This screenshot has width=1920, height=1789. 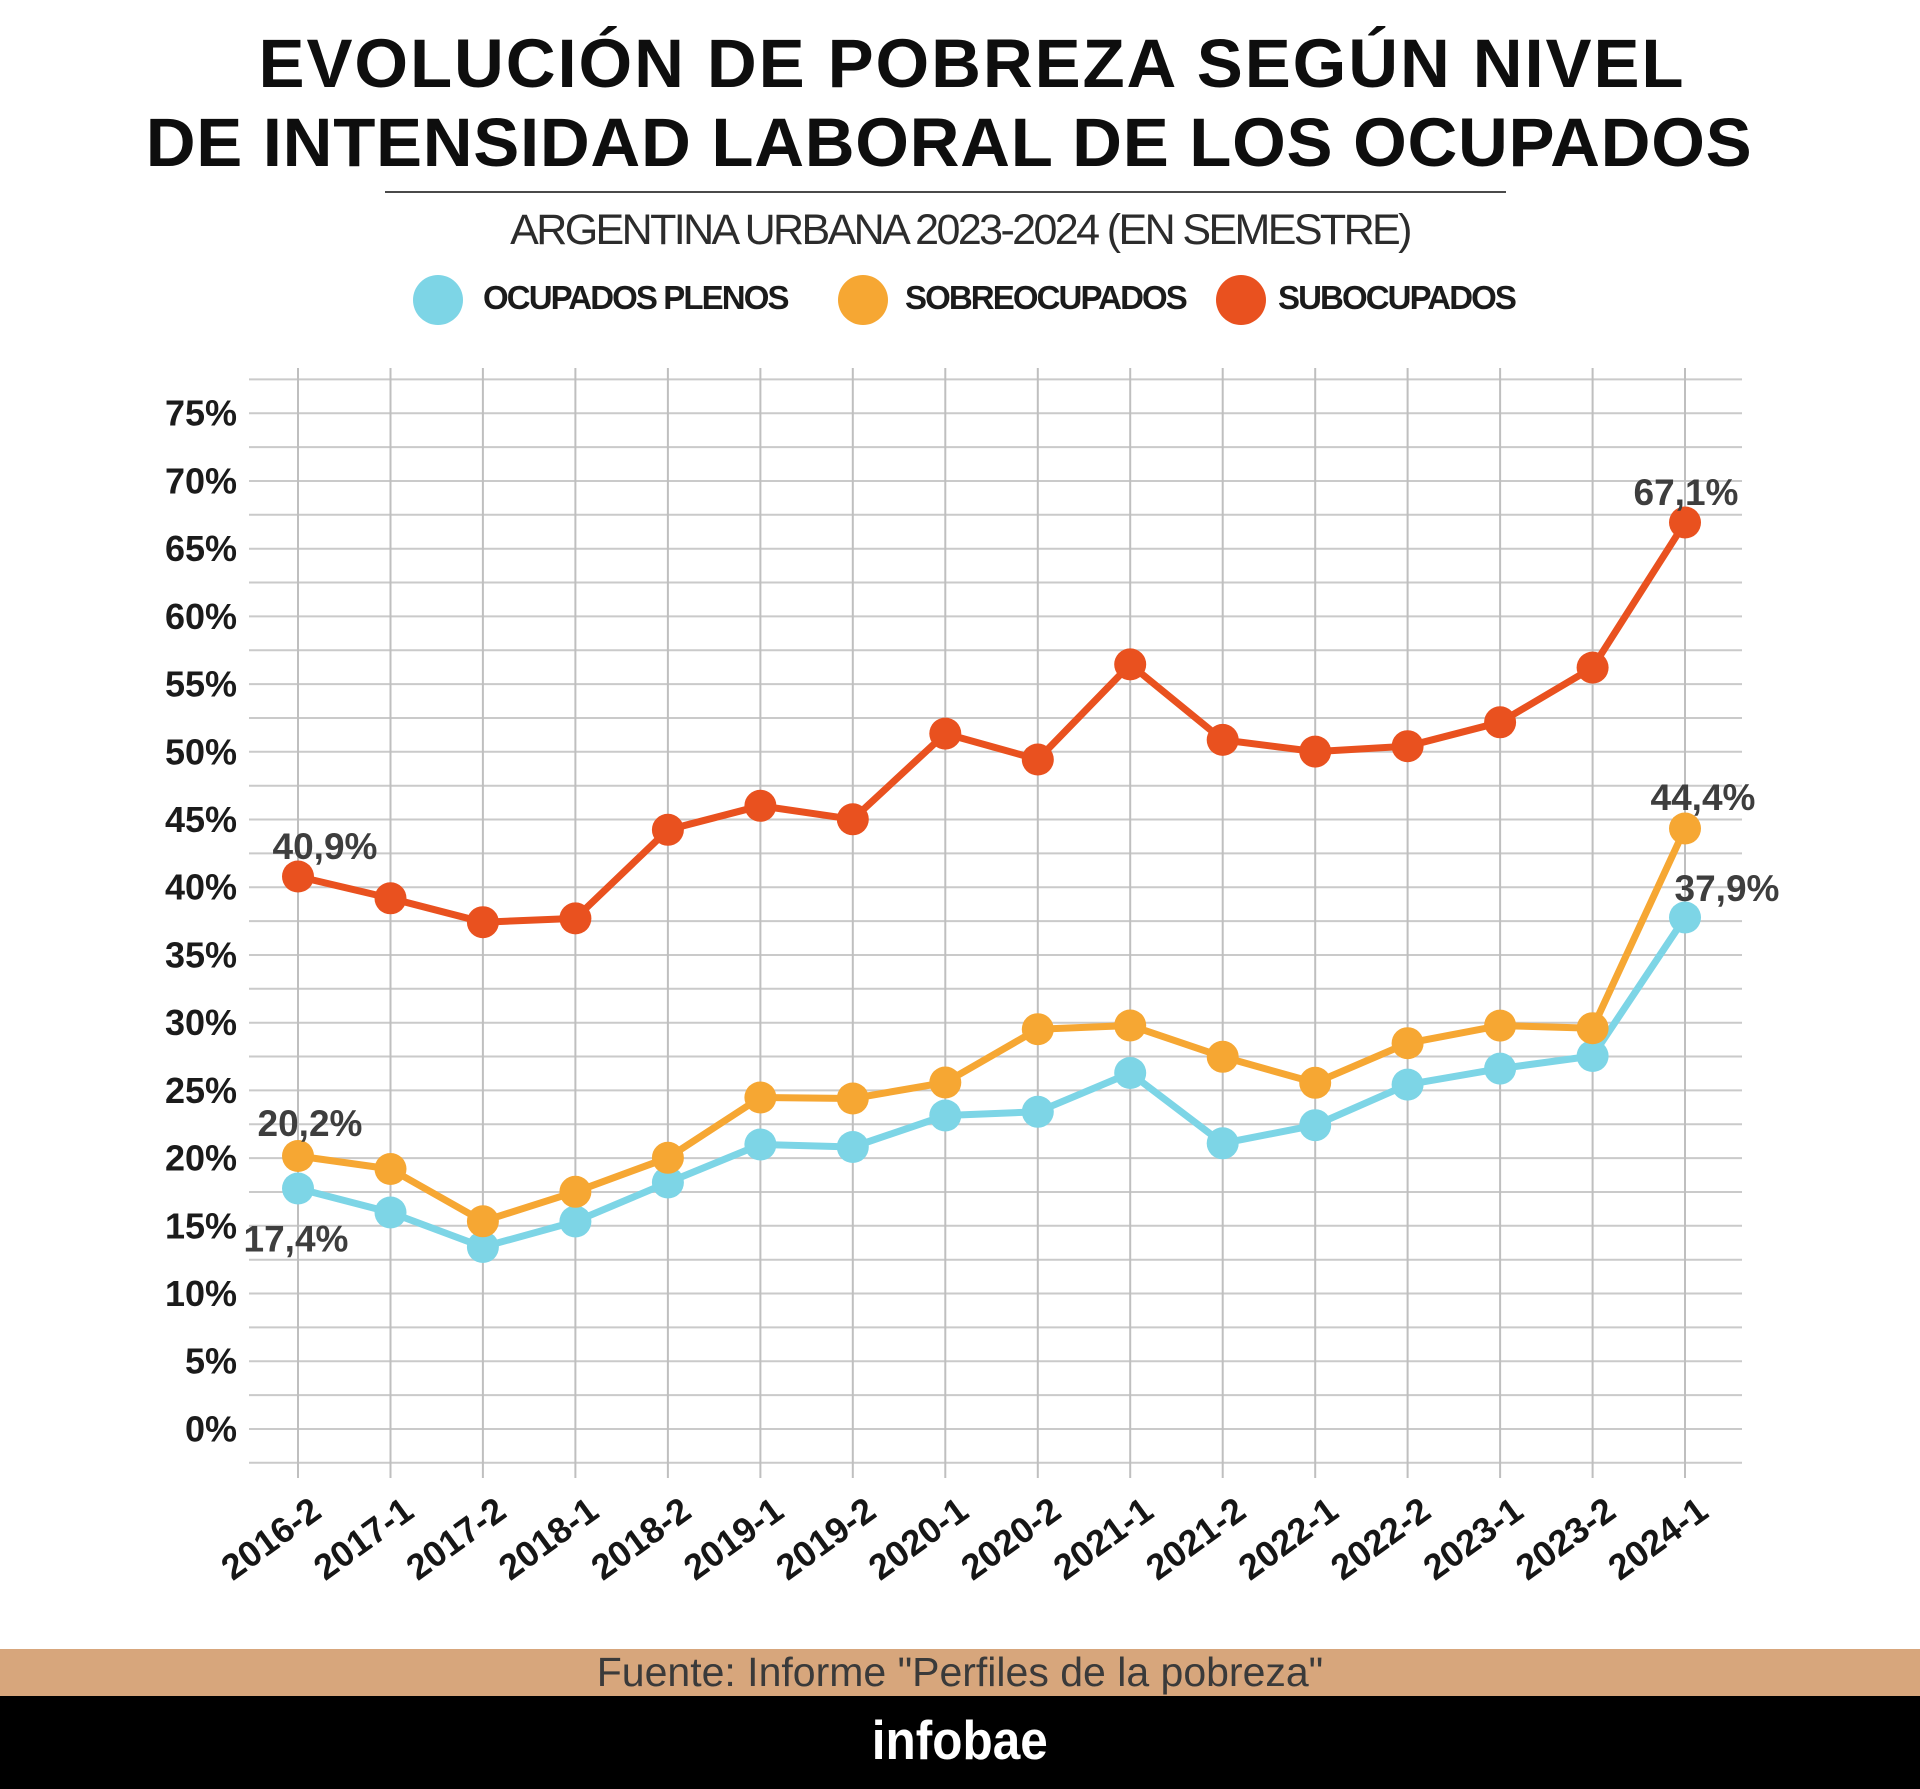 I want to click on svg-text: 2019-2, so click(x=825, y=1538).